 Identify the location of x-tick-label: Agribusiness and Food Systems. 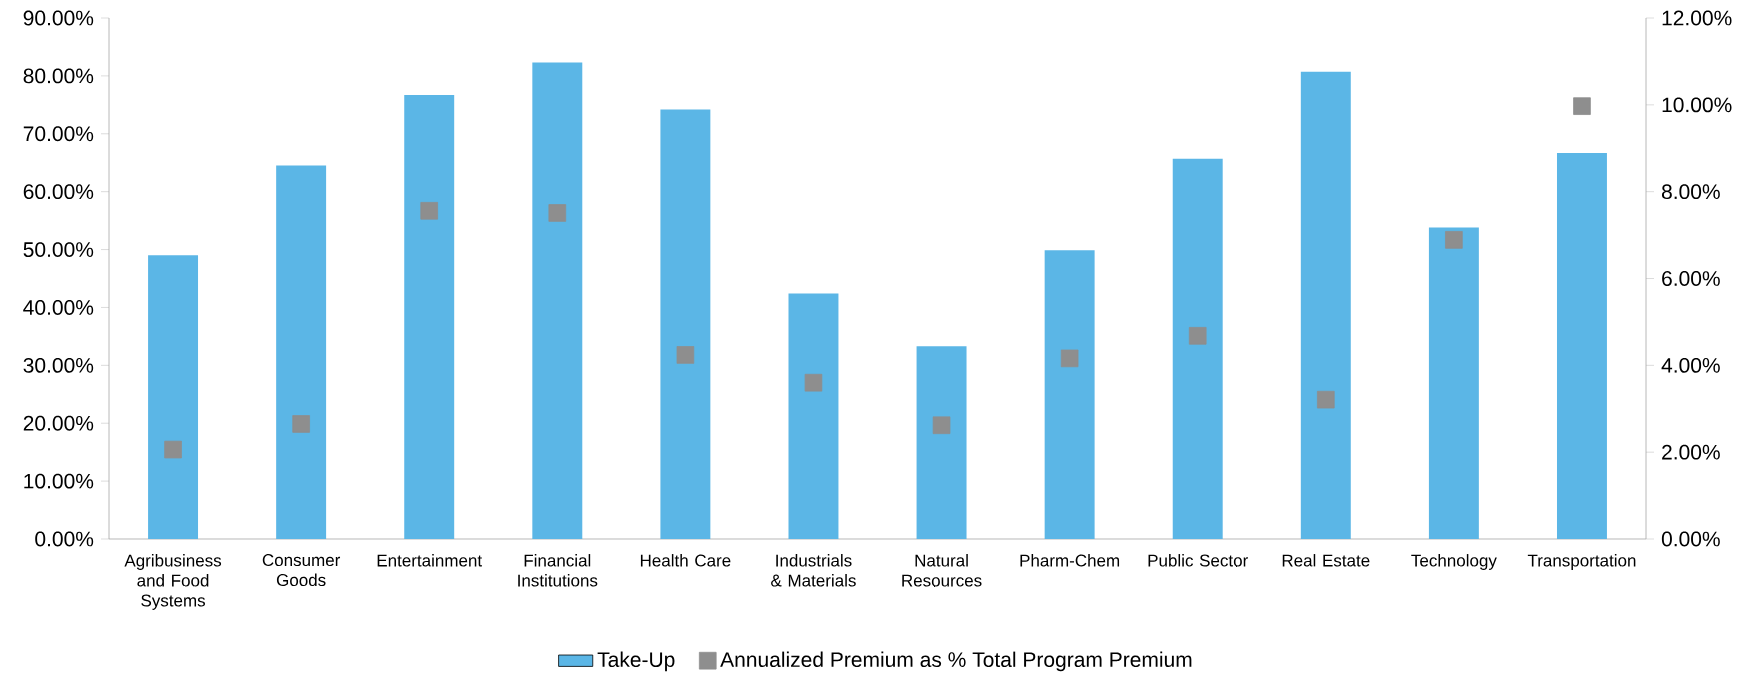
(173, 582).